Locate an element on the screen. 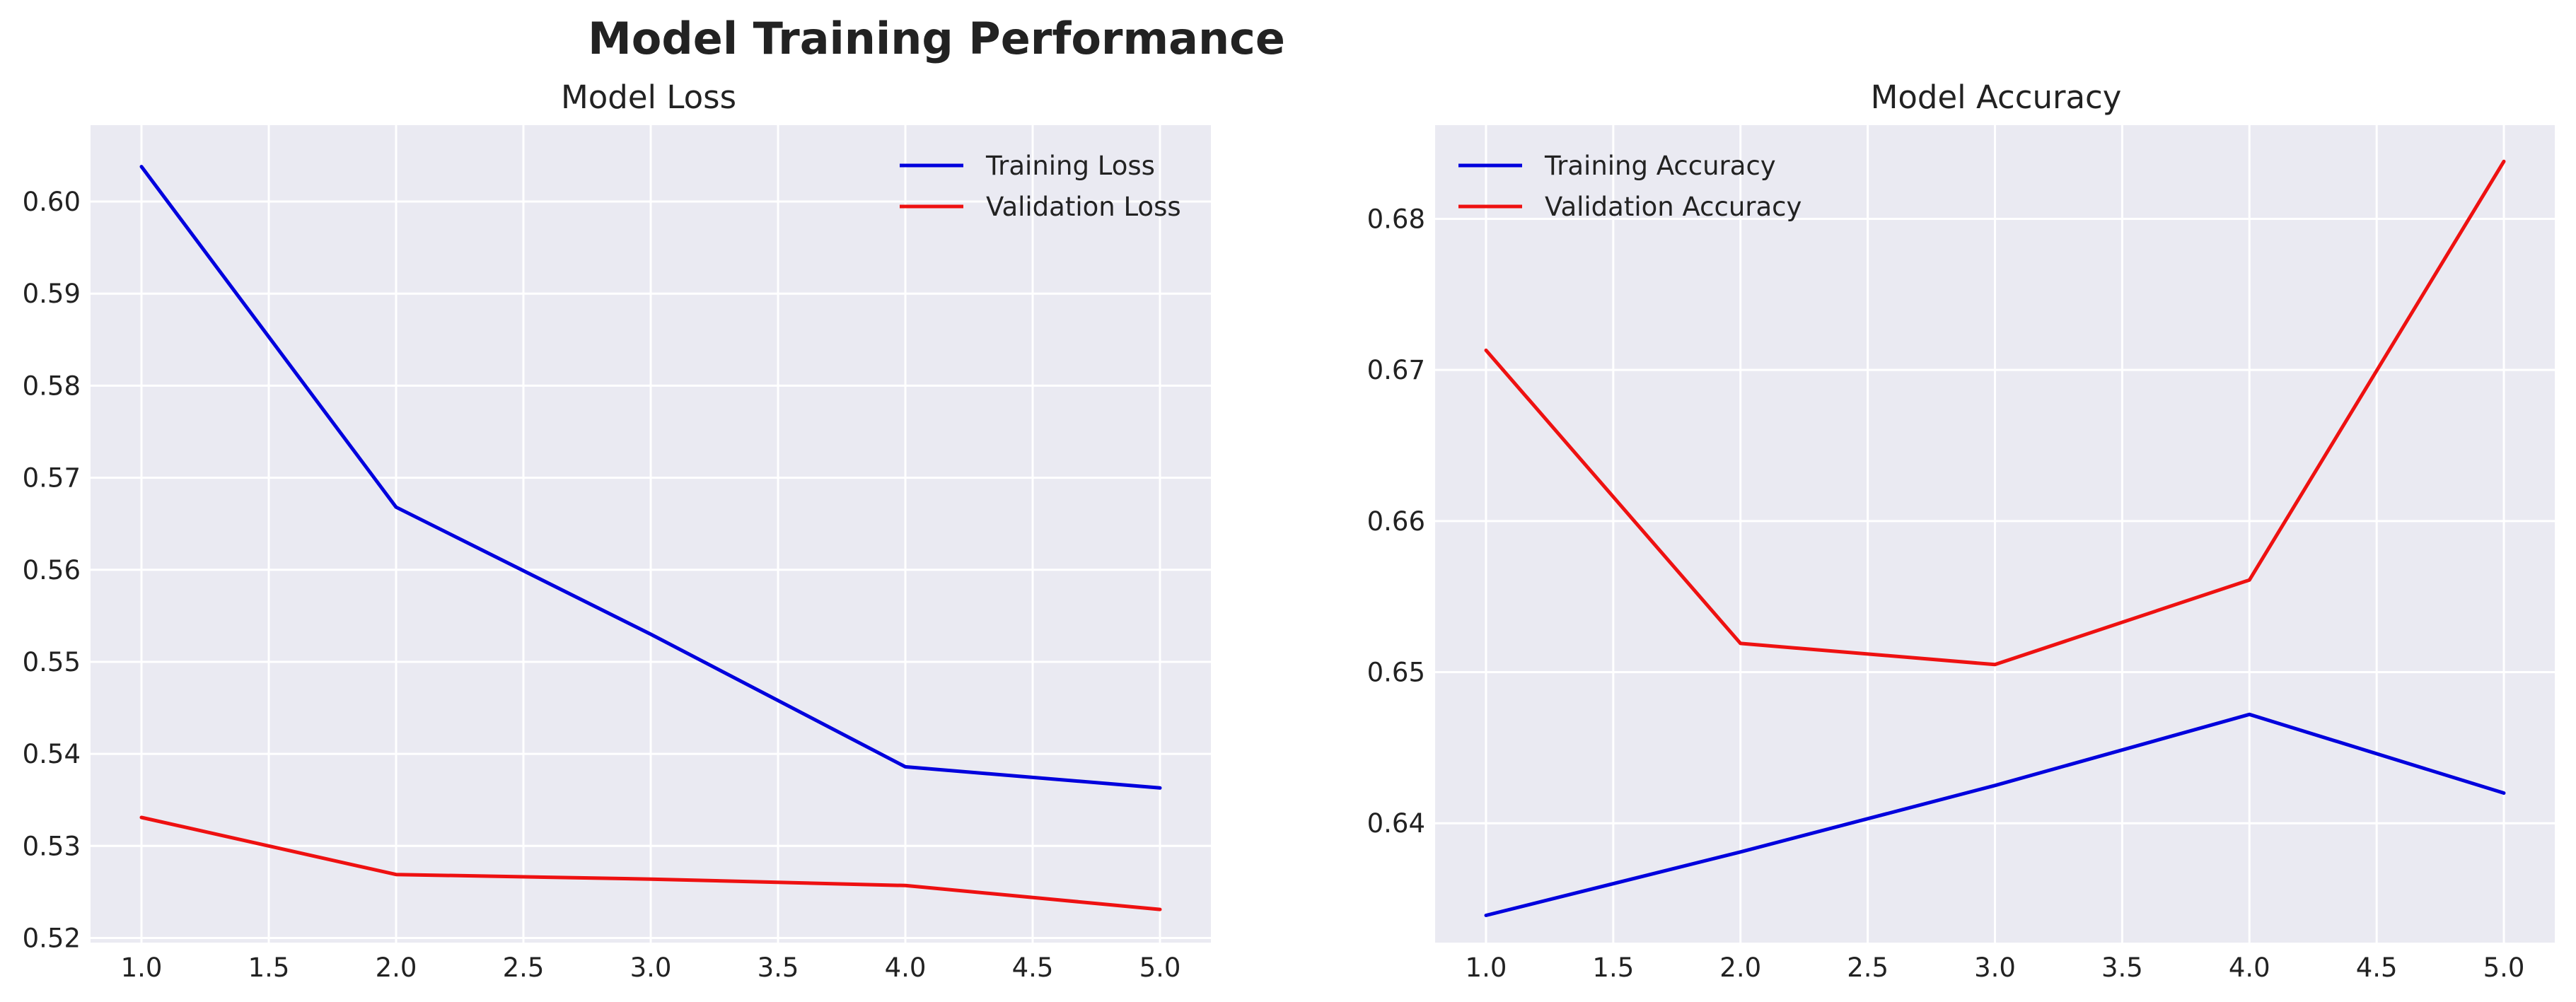 This screenshot has width=2576, height=1002. accuracy-y-tick-label: 0.64 is located at coordinates (1396, 823).